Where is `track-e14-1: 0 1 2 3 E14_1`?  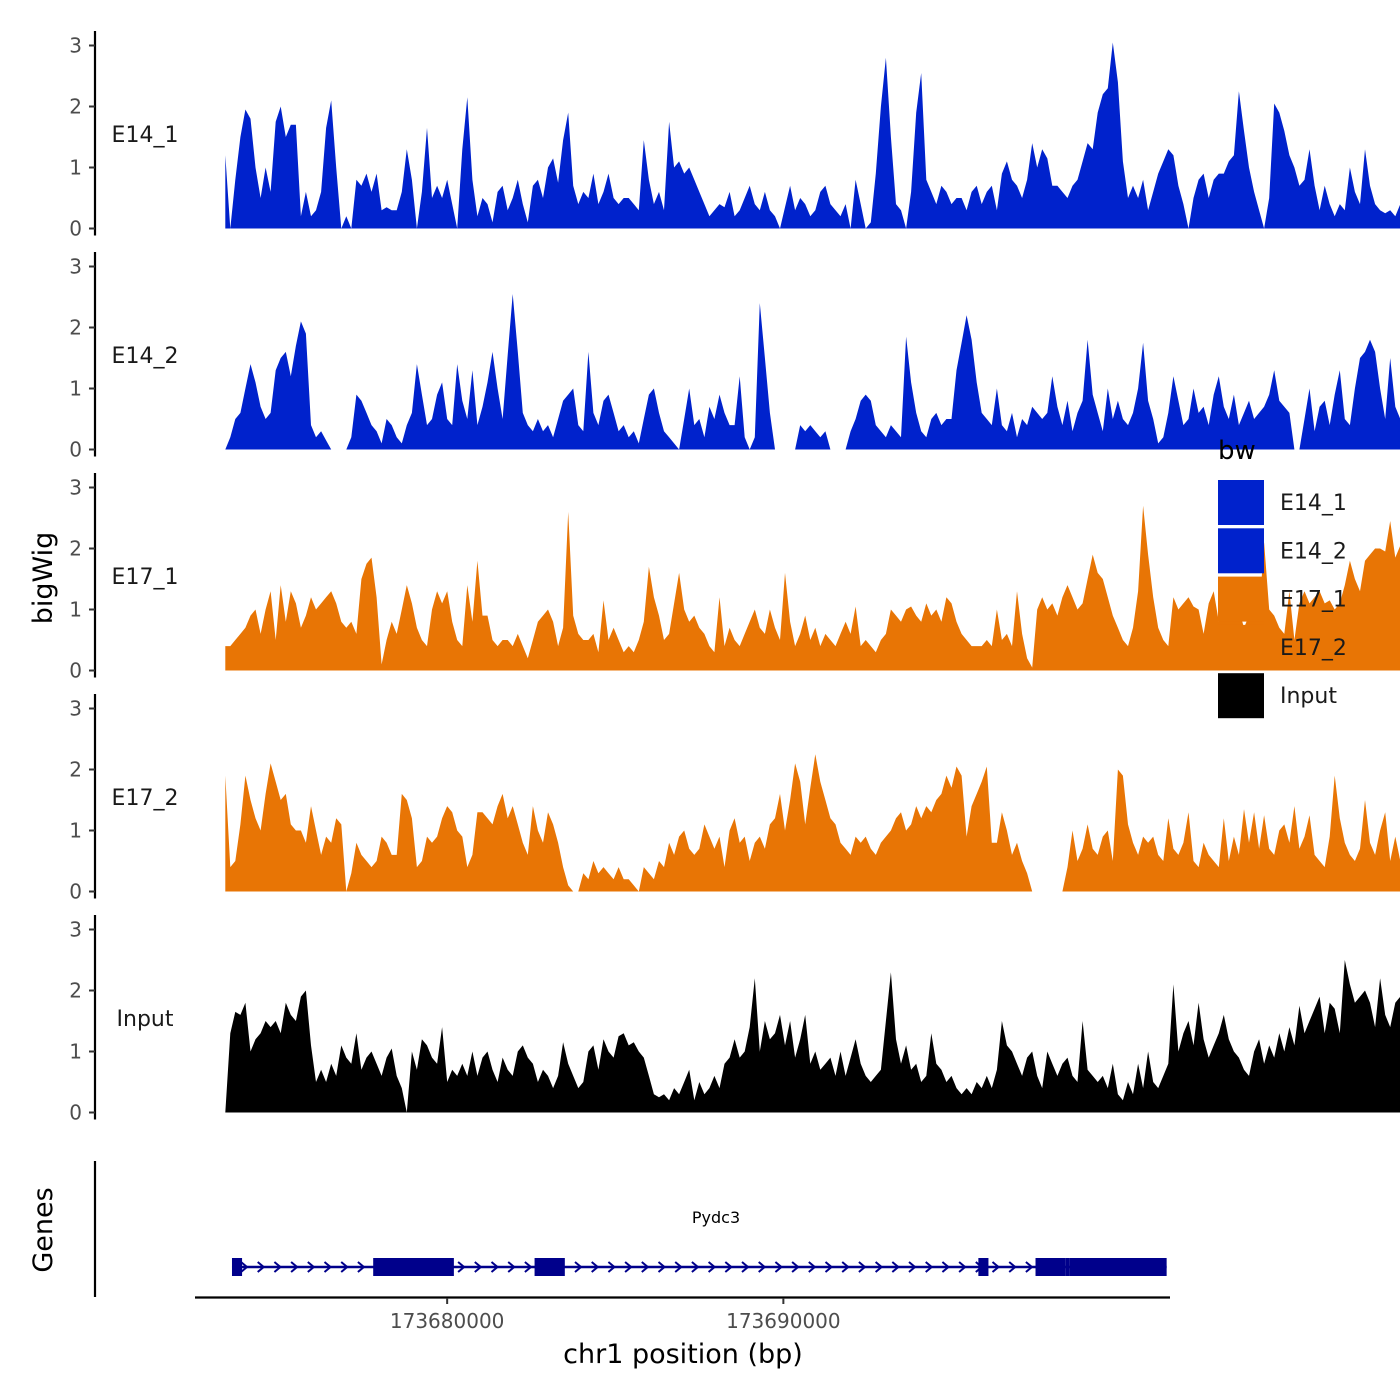 track-e14-1: 0 1 2 3 E14_1 is located at coordinates (734, 136).